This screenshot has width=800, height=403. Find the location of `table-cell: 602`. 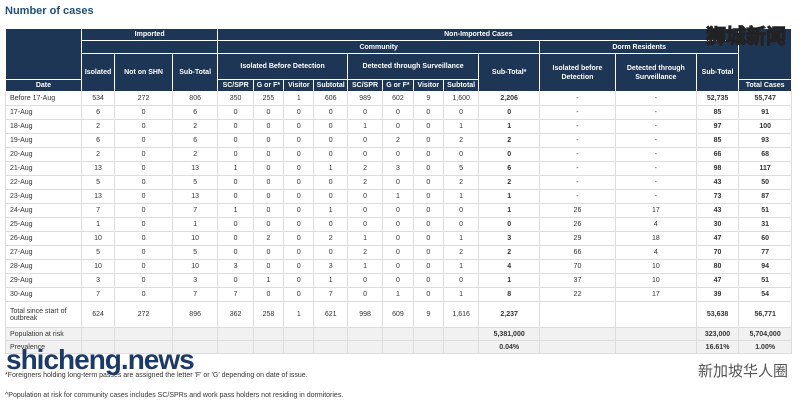

table-cell: 602 is located at coordinates (398, 98).